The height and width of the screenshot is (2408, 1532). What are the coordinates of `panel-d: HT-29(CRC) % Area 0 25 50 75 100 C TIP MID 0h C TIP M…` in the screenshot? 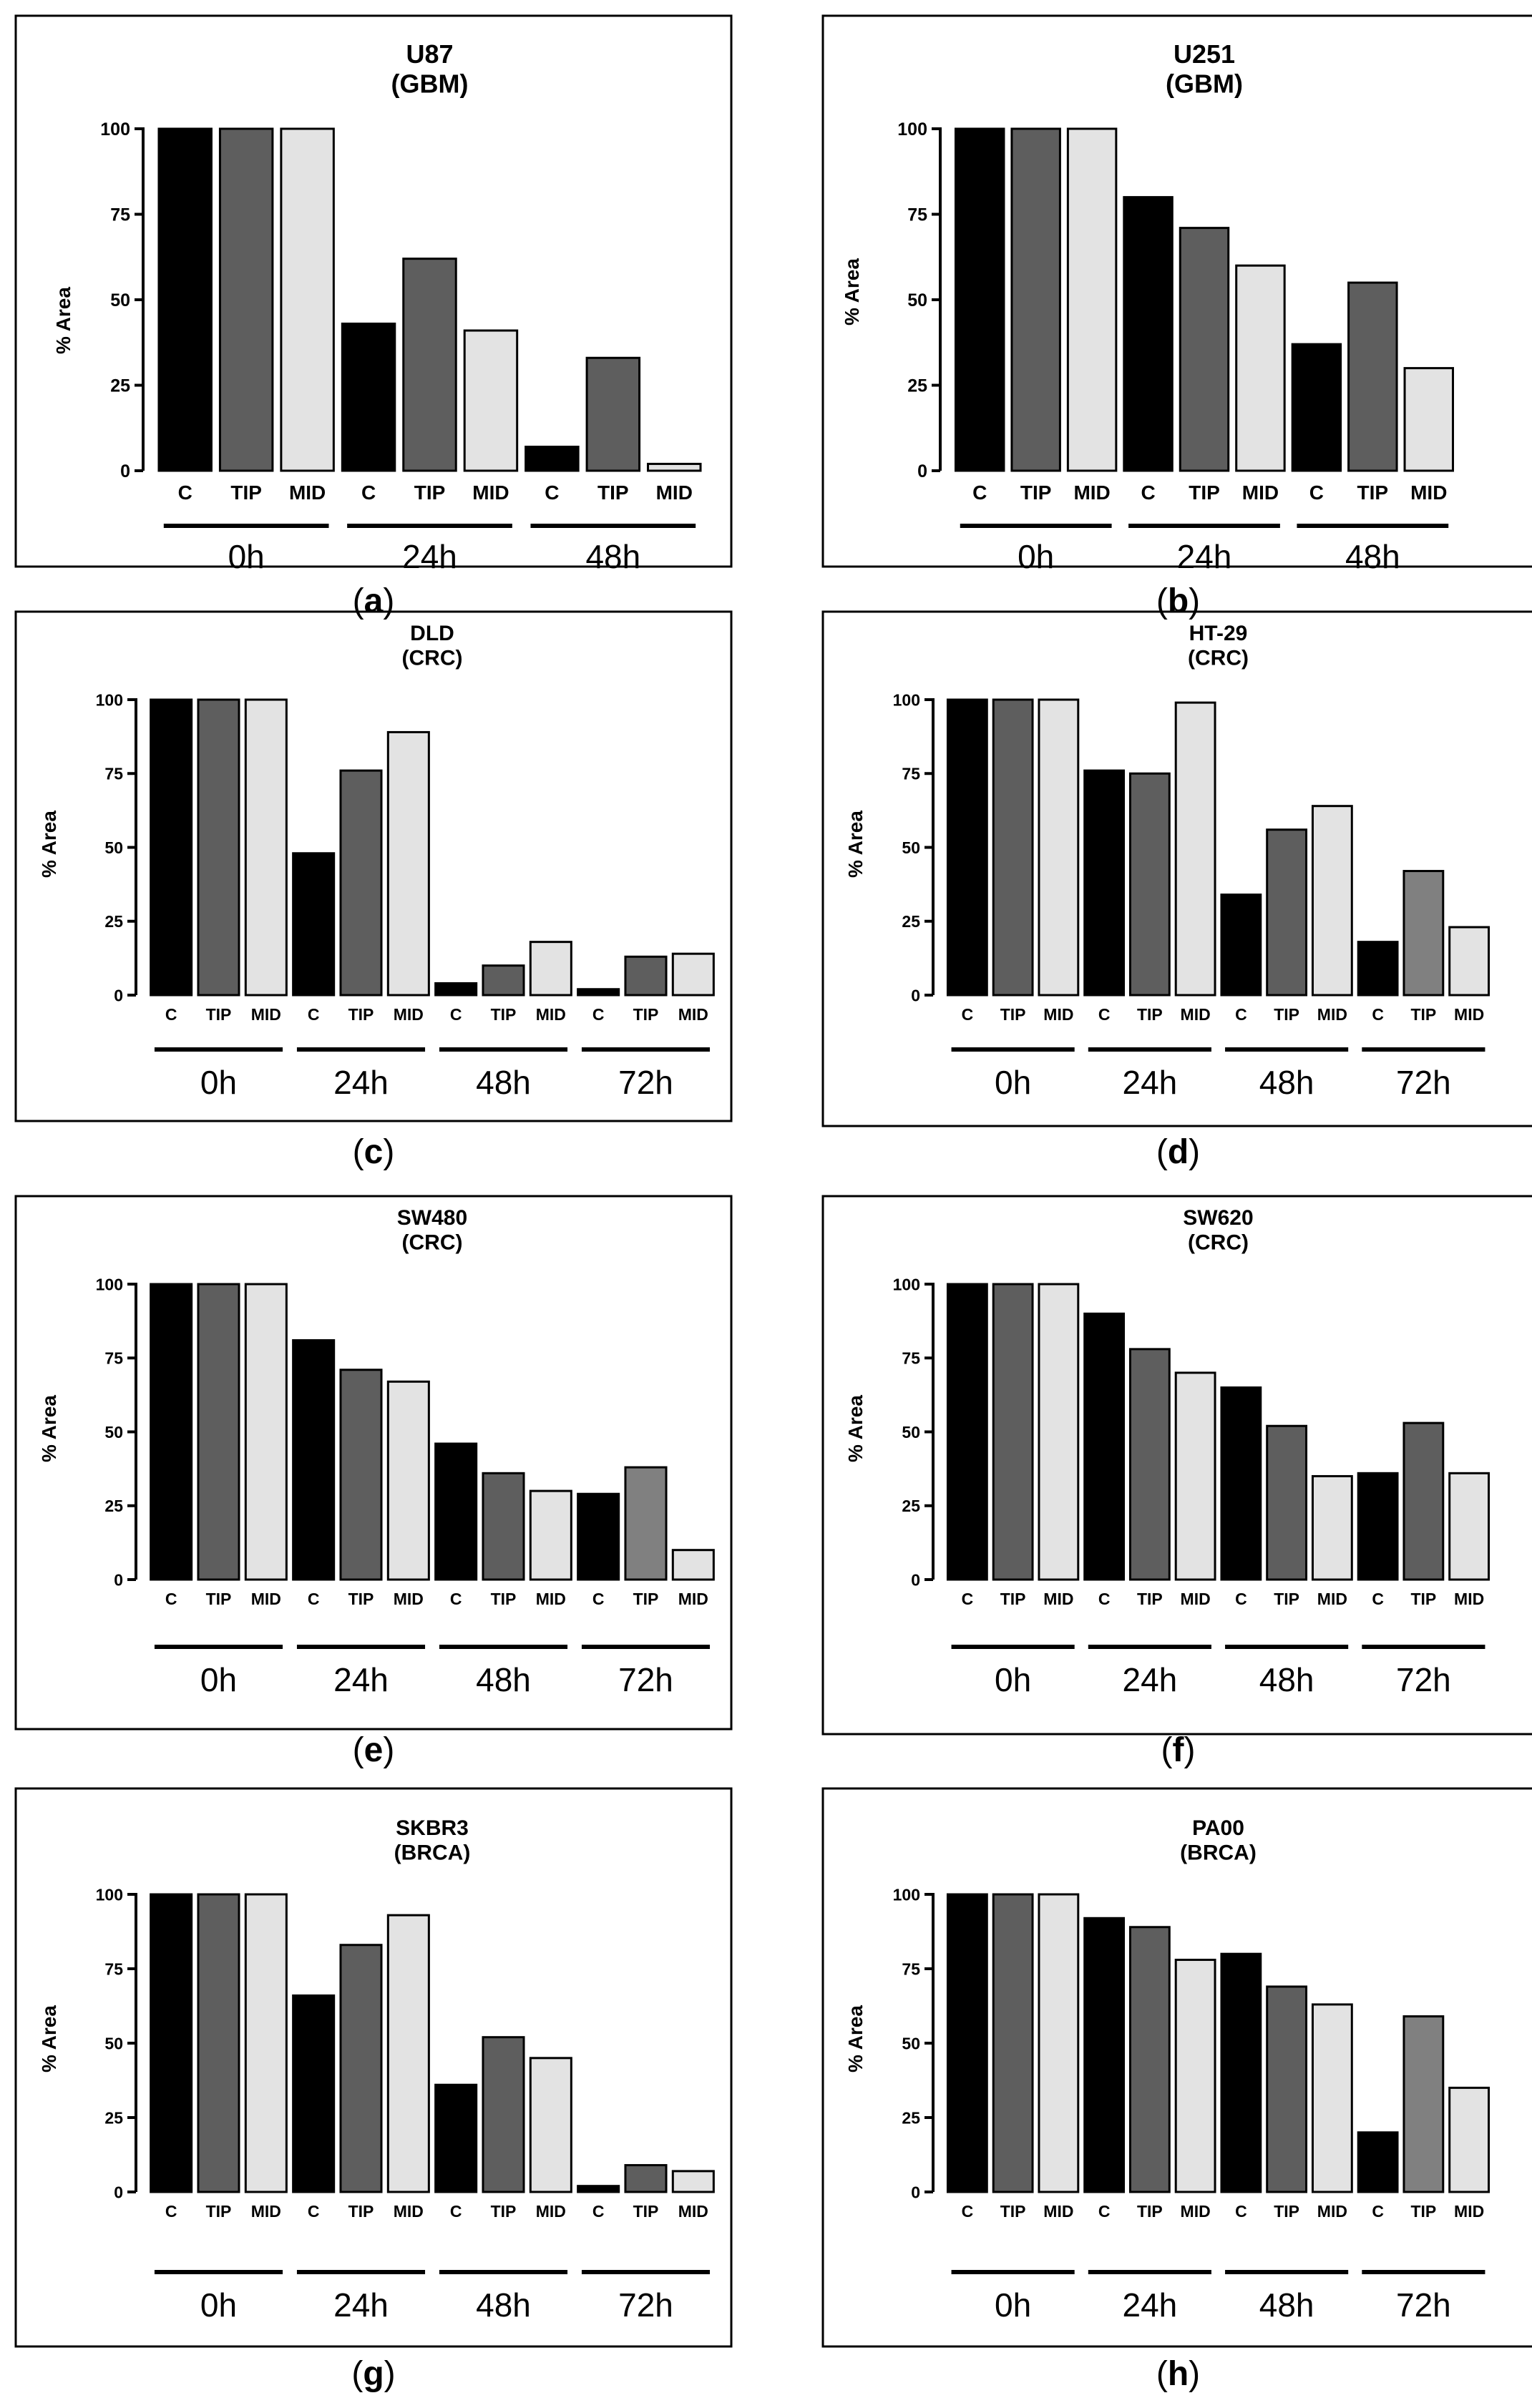 It's located at (1176, 890).